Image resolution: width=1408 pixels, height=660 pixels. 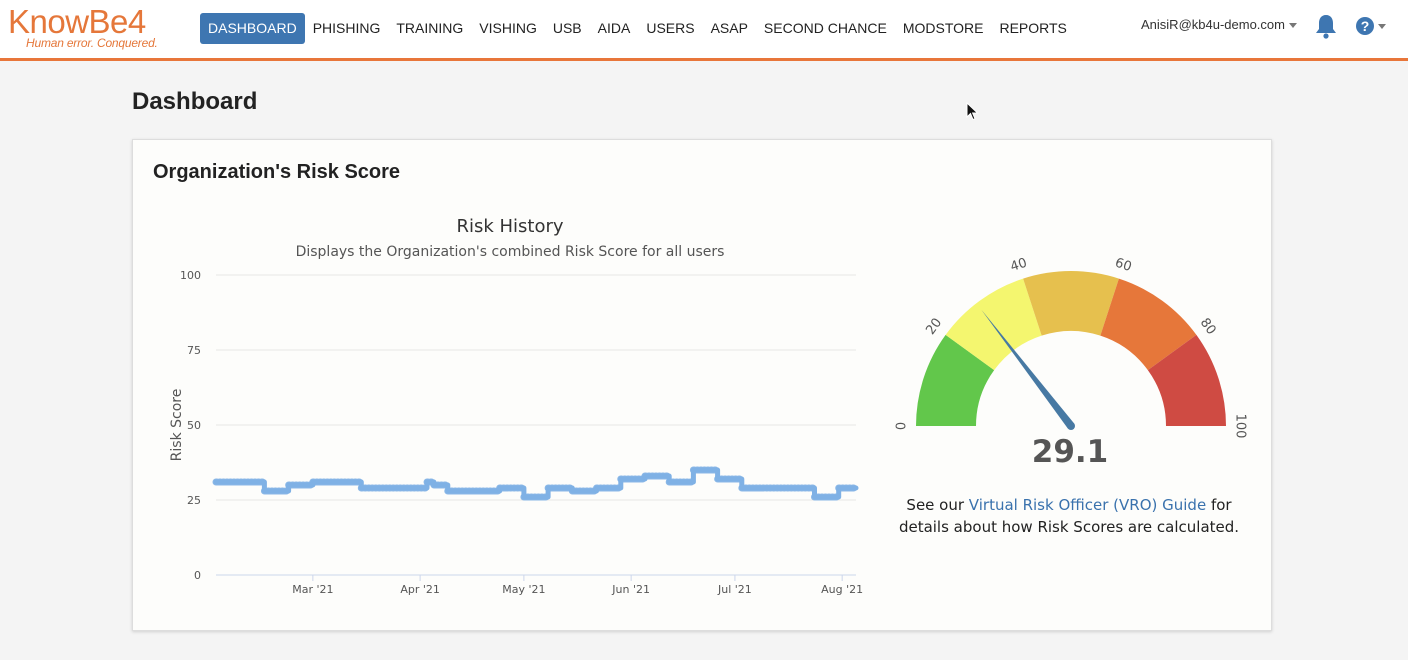 I want to click on gauge-value: 29.1, so click(x=1070, y=452).